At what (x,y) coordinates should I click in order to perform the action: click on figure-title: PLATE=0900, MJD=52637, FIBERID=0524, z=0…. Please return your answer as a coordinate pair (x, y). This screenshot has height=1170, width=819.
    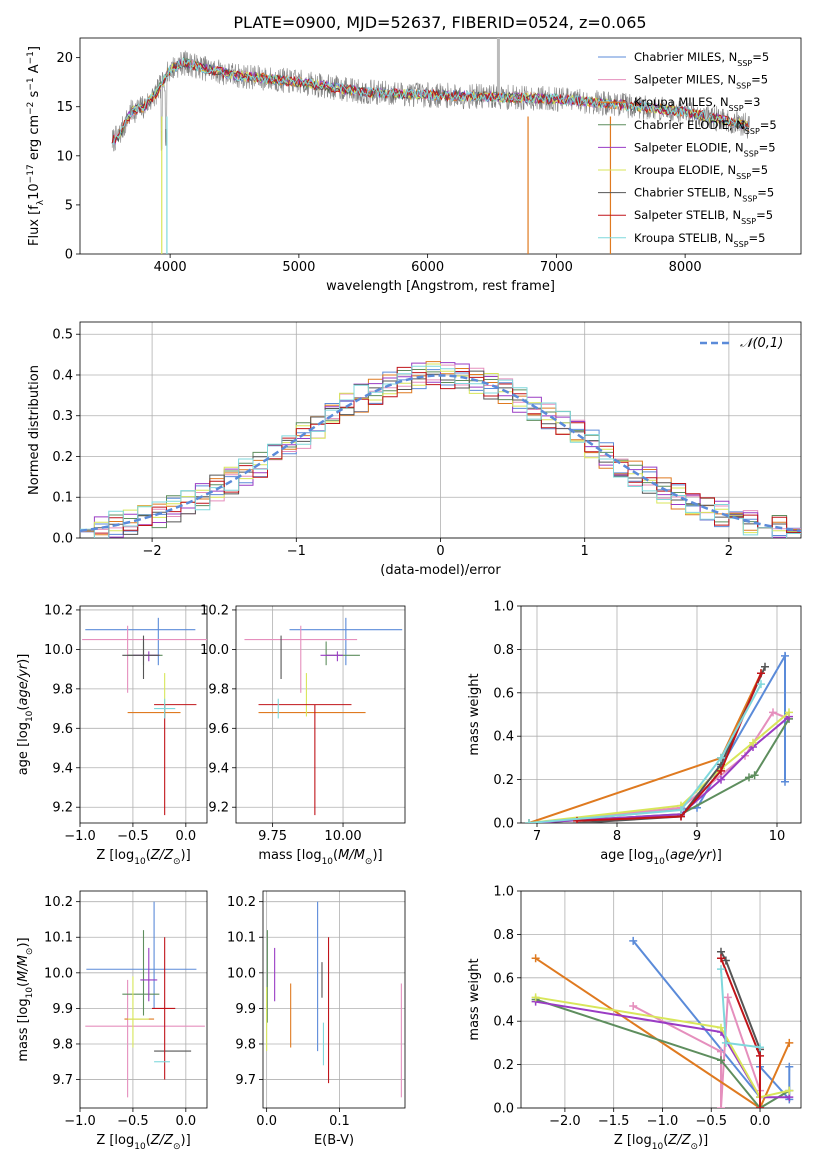
    Looking at the image, I should click on (439, 22).